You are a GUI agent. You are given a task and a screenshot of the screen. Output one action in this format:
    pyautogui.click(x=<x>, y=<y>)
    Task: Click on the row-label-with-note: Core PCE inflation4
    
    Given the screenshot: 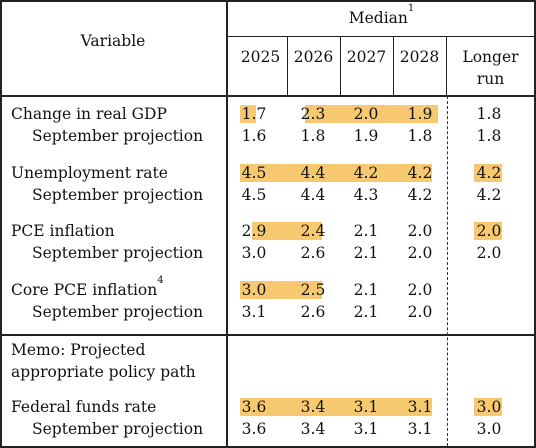 What is the action you would take?
    pyautogui.click(x=87, y=287)
    